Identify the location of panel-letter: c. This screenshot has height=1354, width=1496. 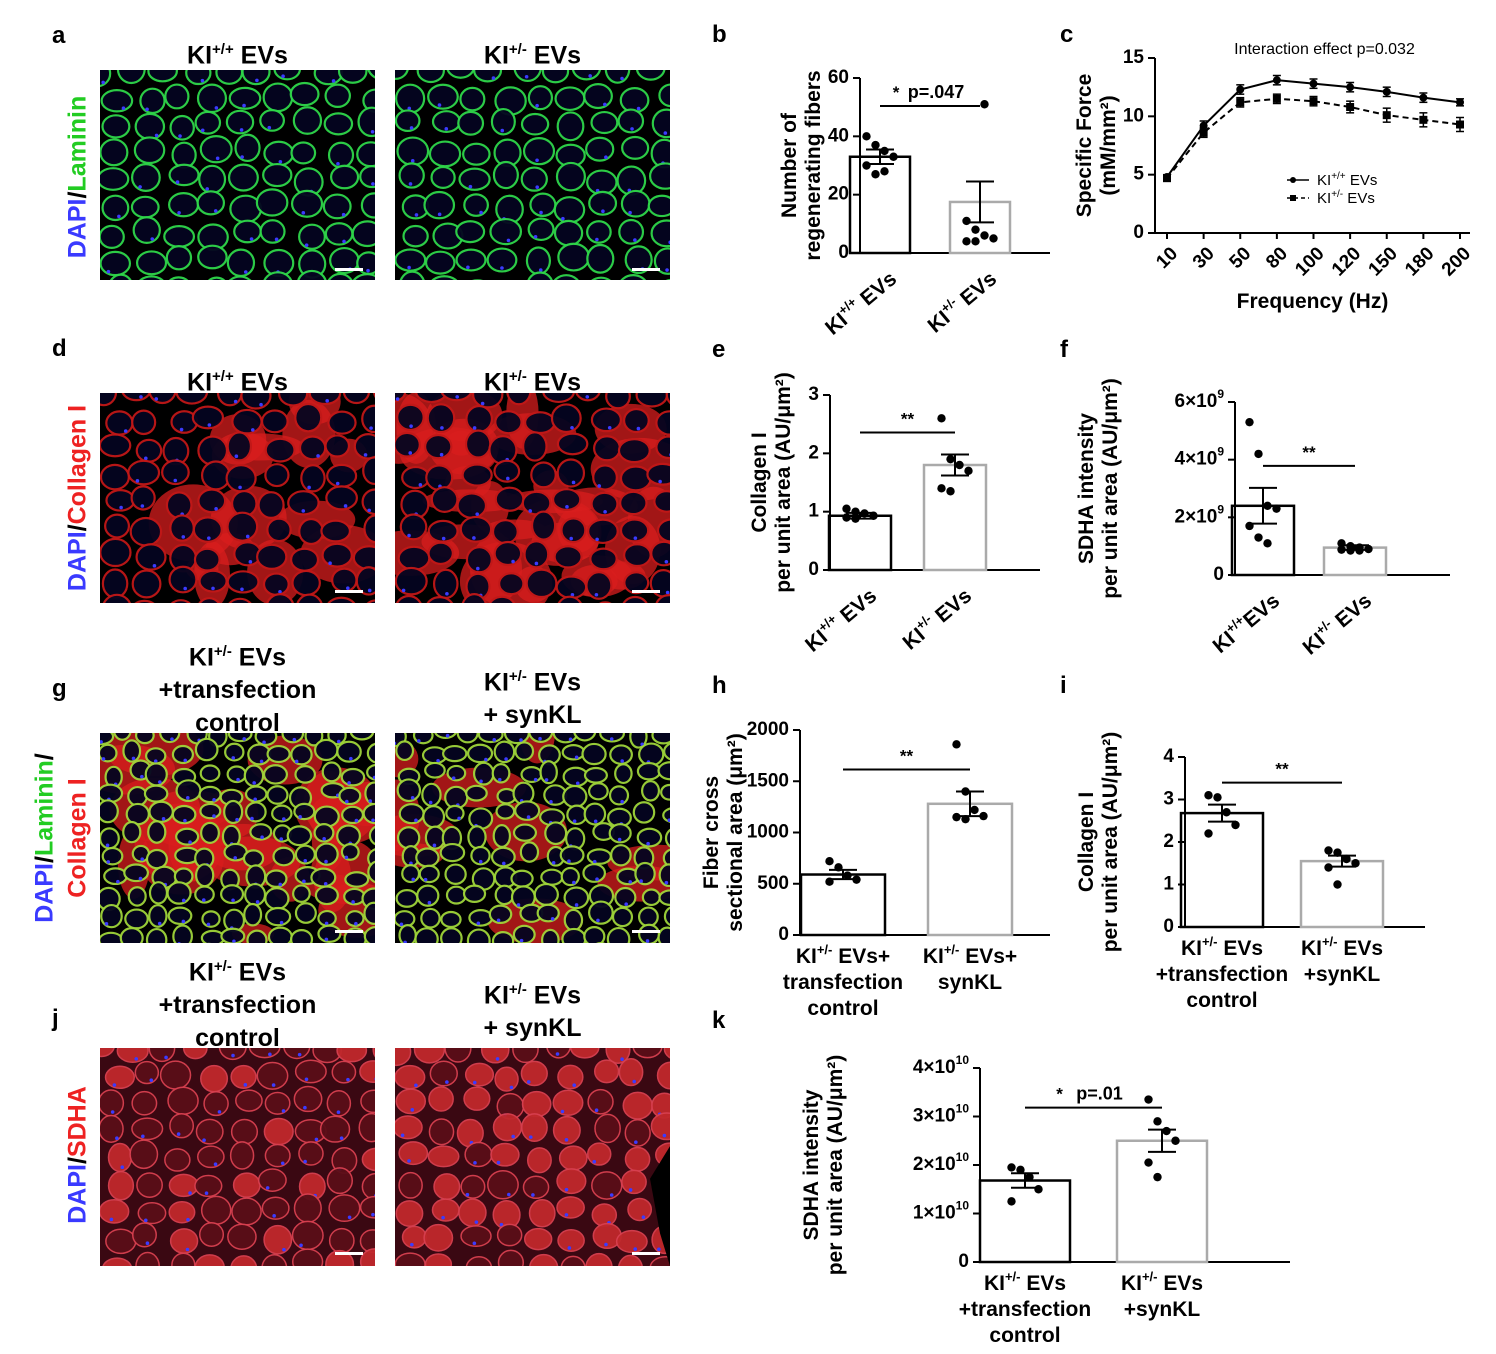
(1066, 34).